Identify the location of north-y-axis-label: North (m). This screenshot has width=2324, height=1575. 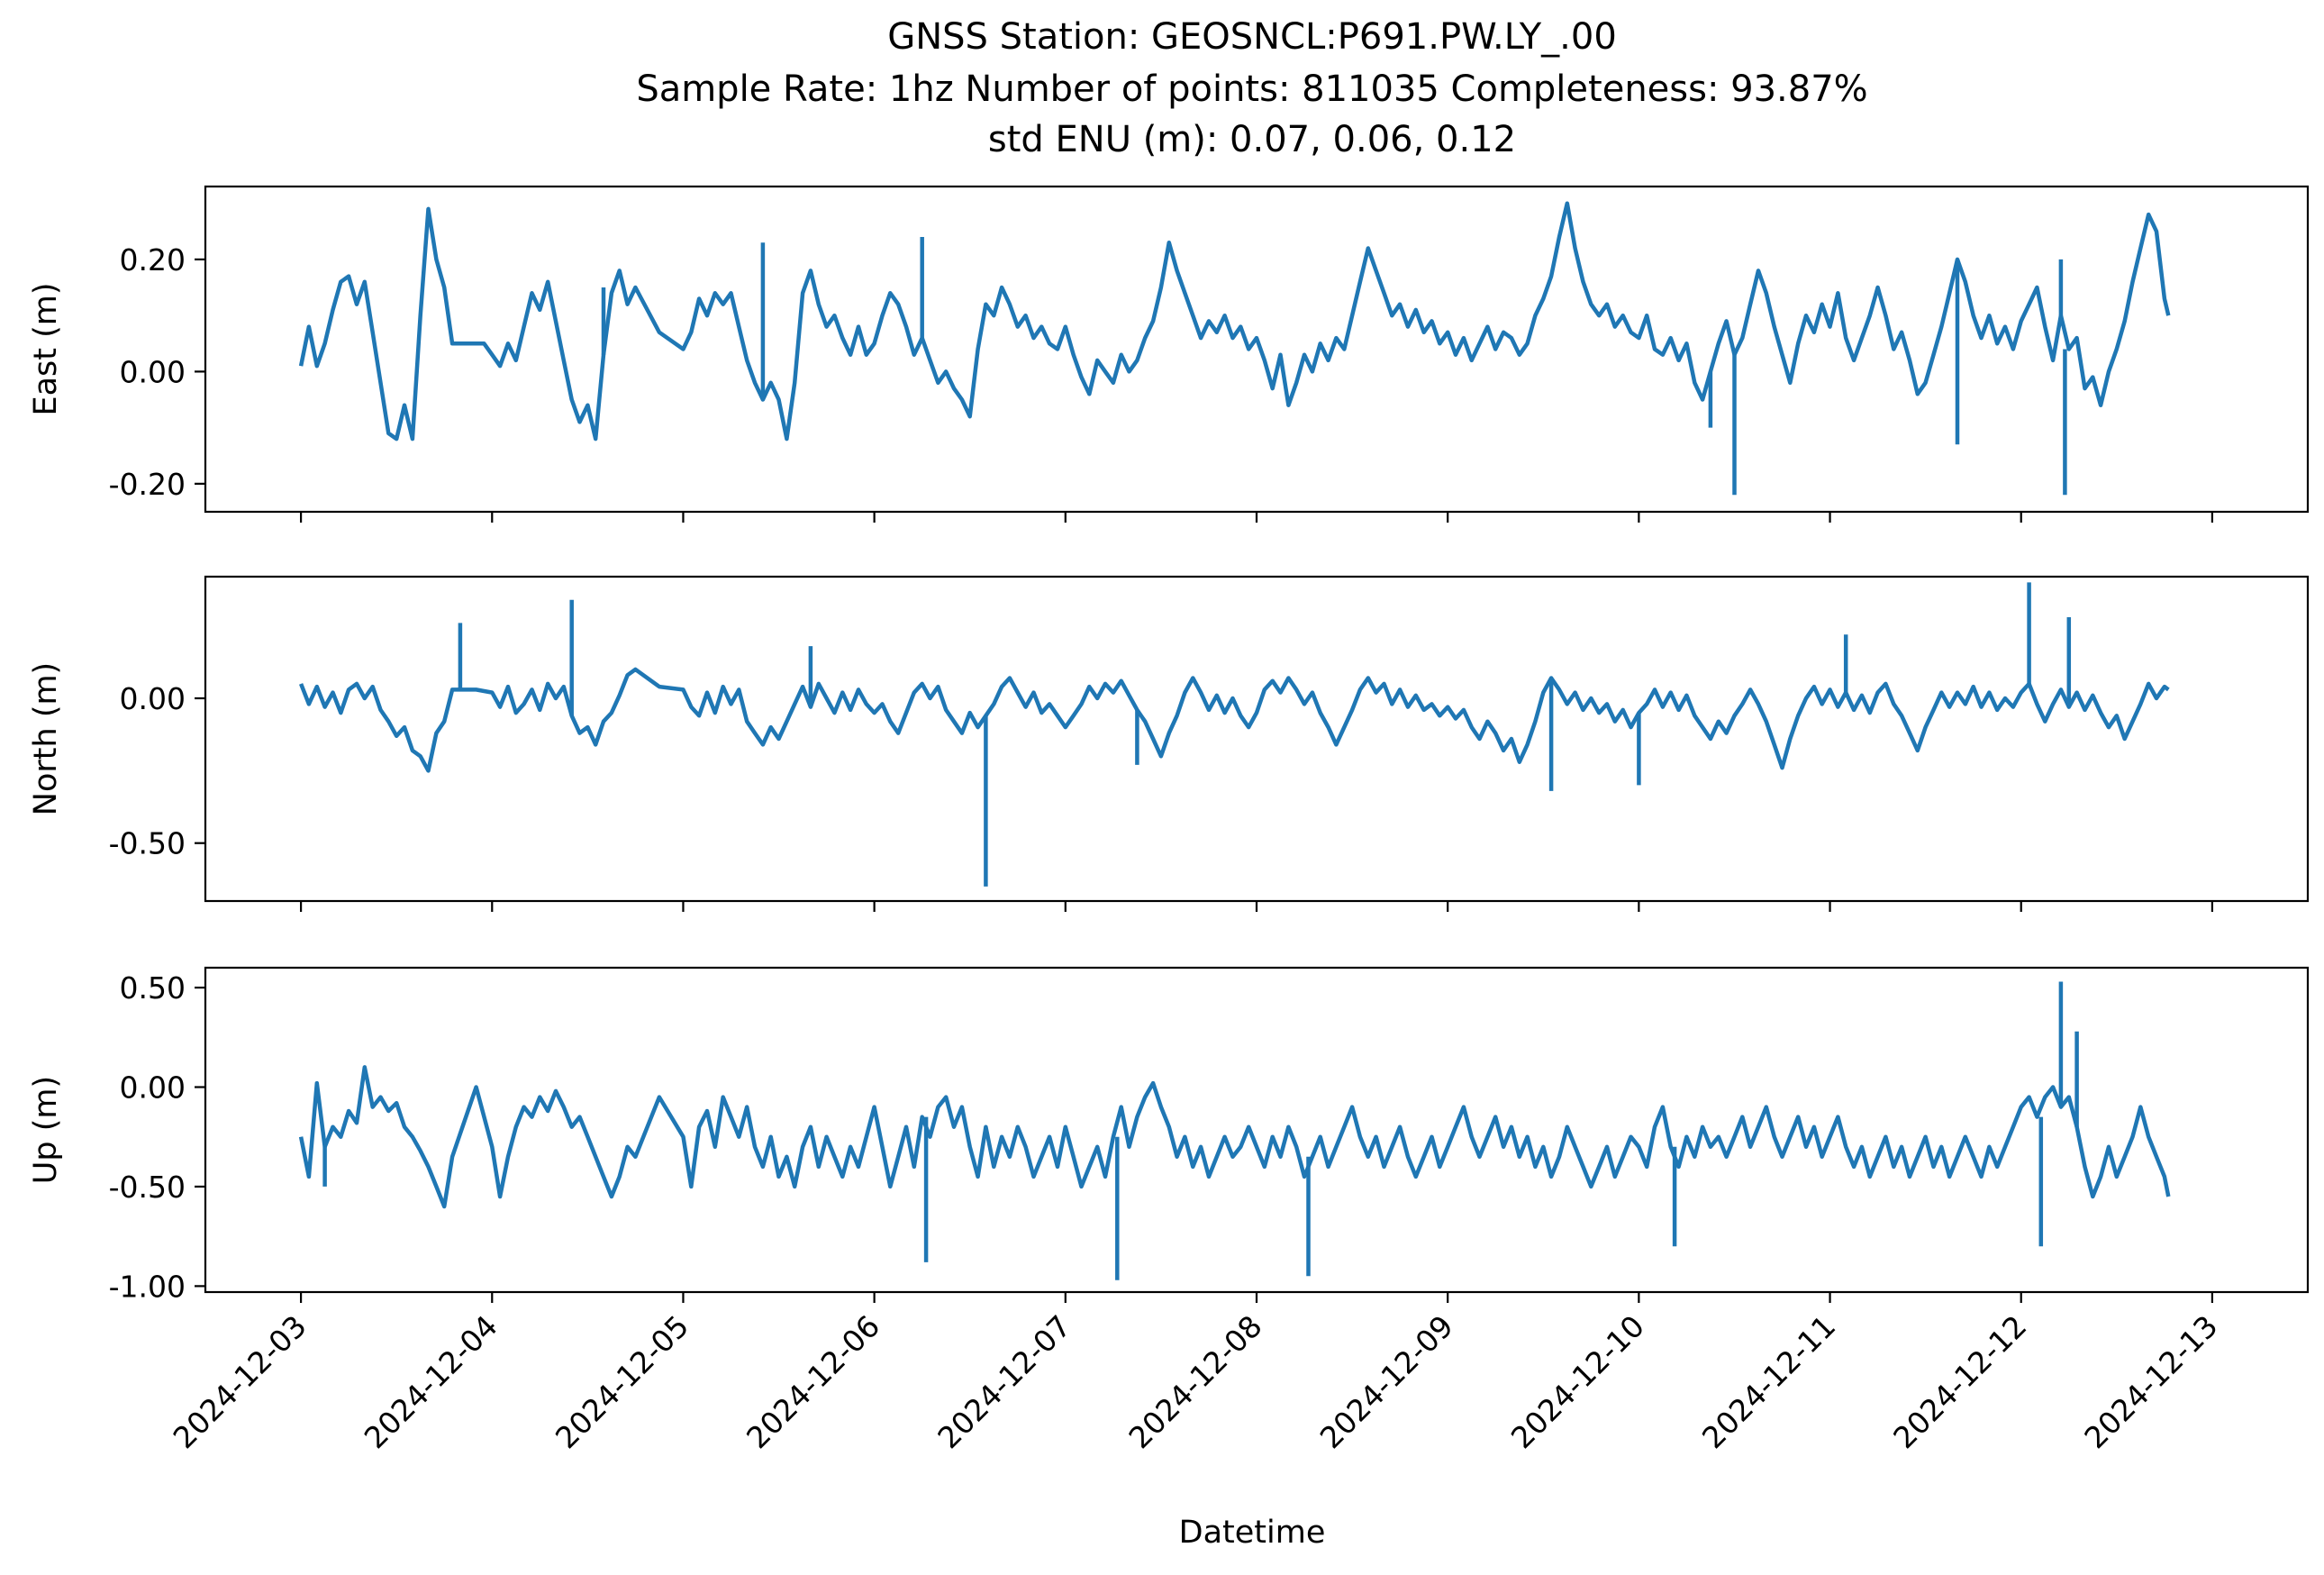
(46, 738).